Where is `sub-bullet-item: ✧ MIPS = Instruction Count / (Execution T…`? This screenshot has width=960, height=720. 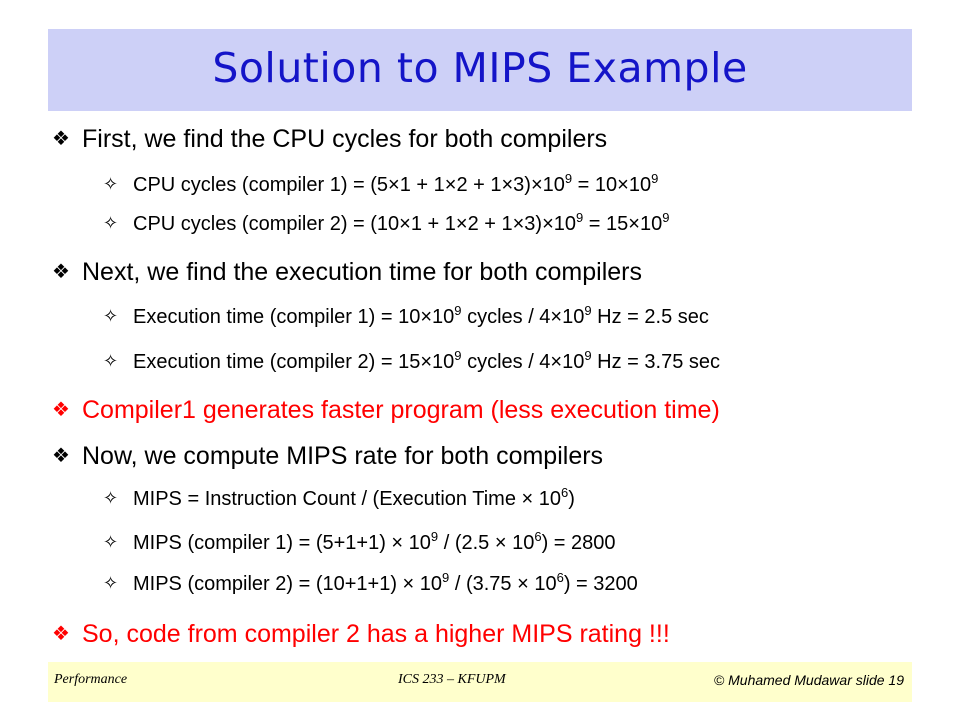 sub-bullet-item: ✧ MIPS = Instruction Count / (Execution T… is located at coordinates (339, 497).